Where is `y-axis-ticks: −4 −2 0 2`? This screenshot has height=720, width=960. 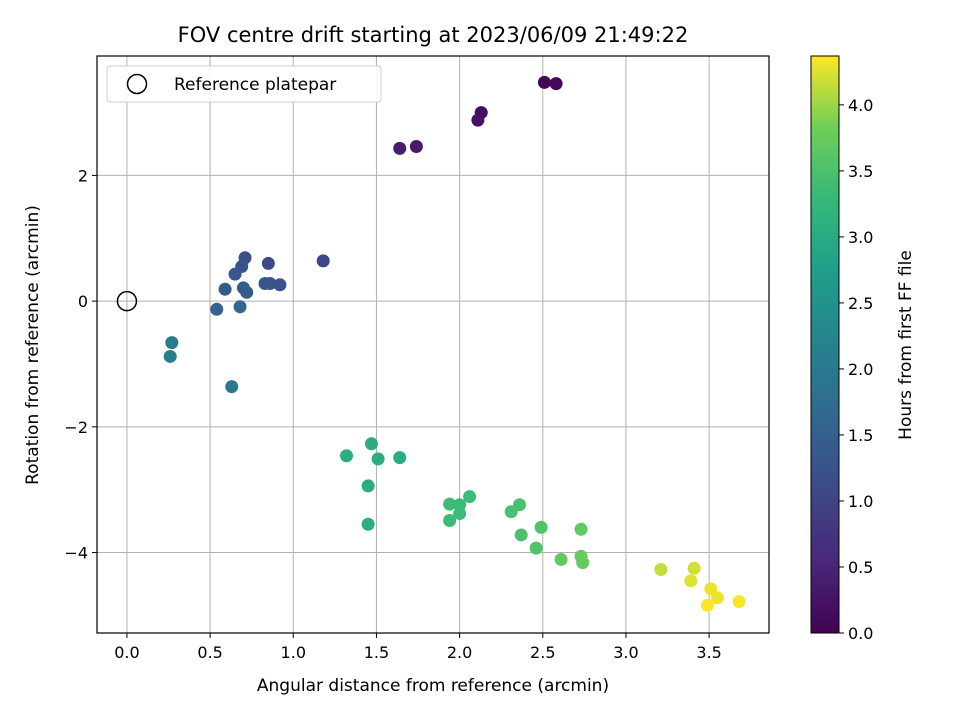 y-axis-ticks: −4 −2 0 2 is located at coordinates (80, 364).